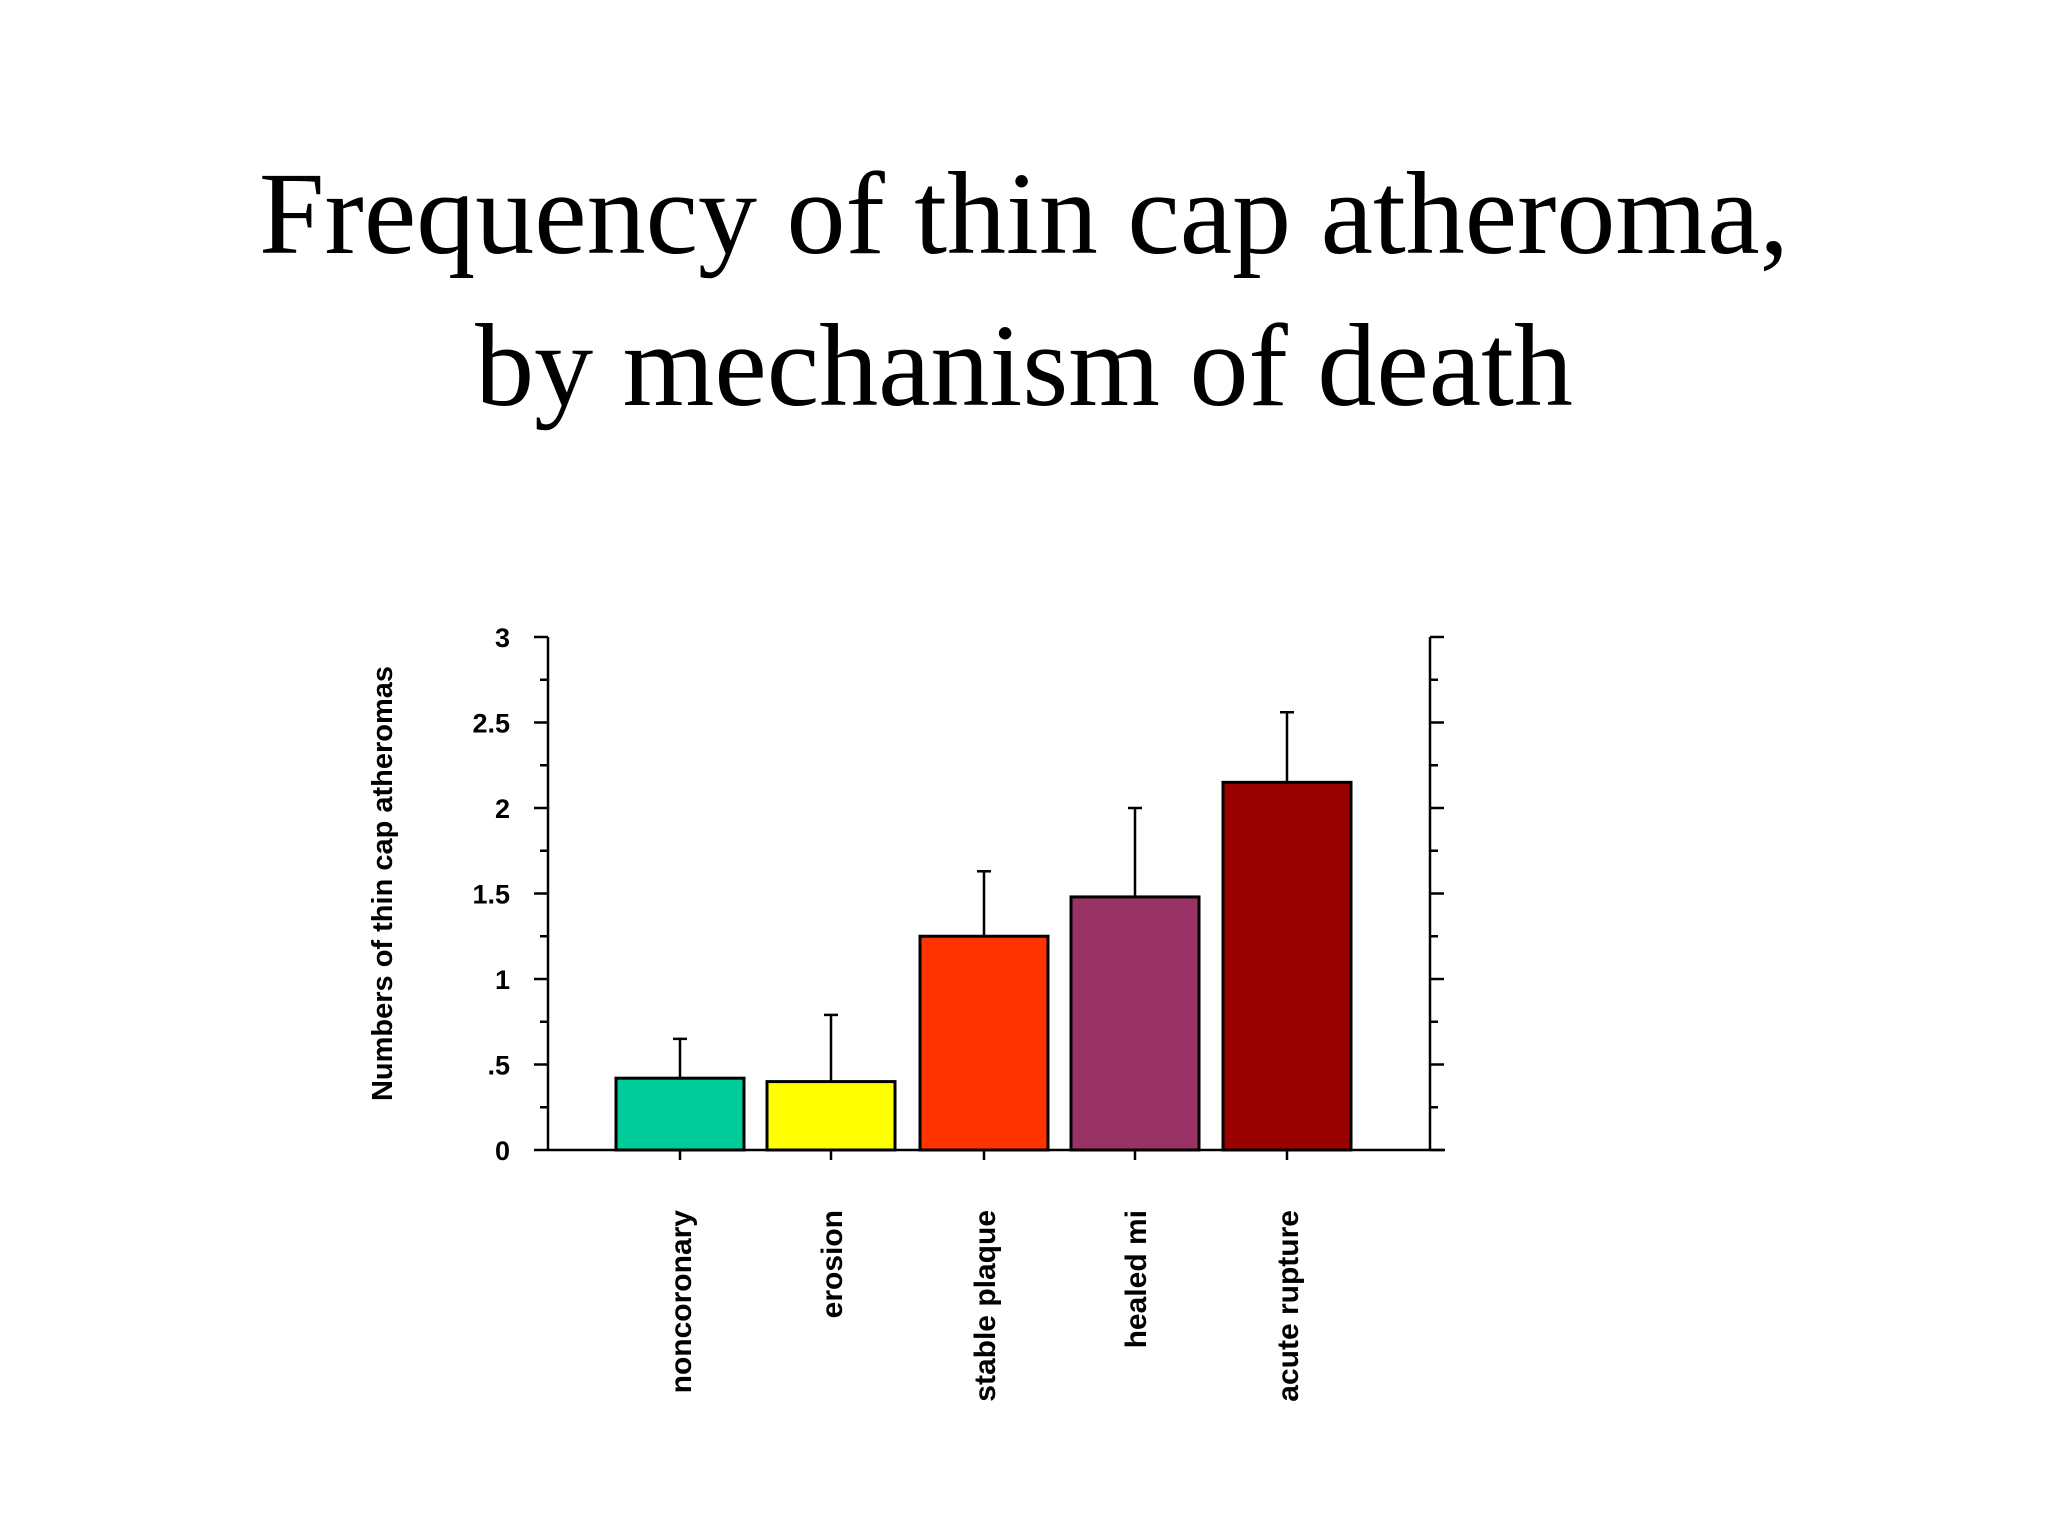 The height and width of the screenshot is (1536, 2048). What do you see at coordinates (832, 1264) in the screenshot?
I see `category-label: erosion` at bounding box center [832, 1264].